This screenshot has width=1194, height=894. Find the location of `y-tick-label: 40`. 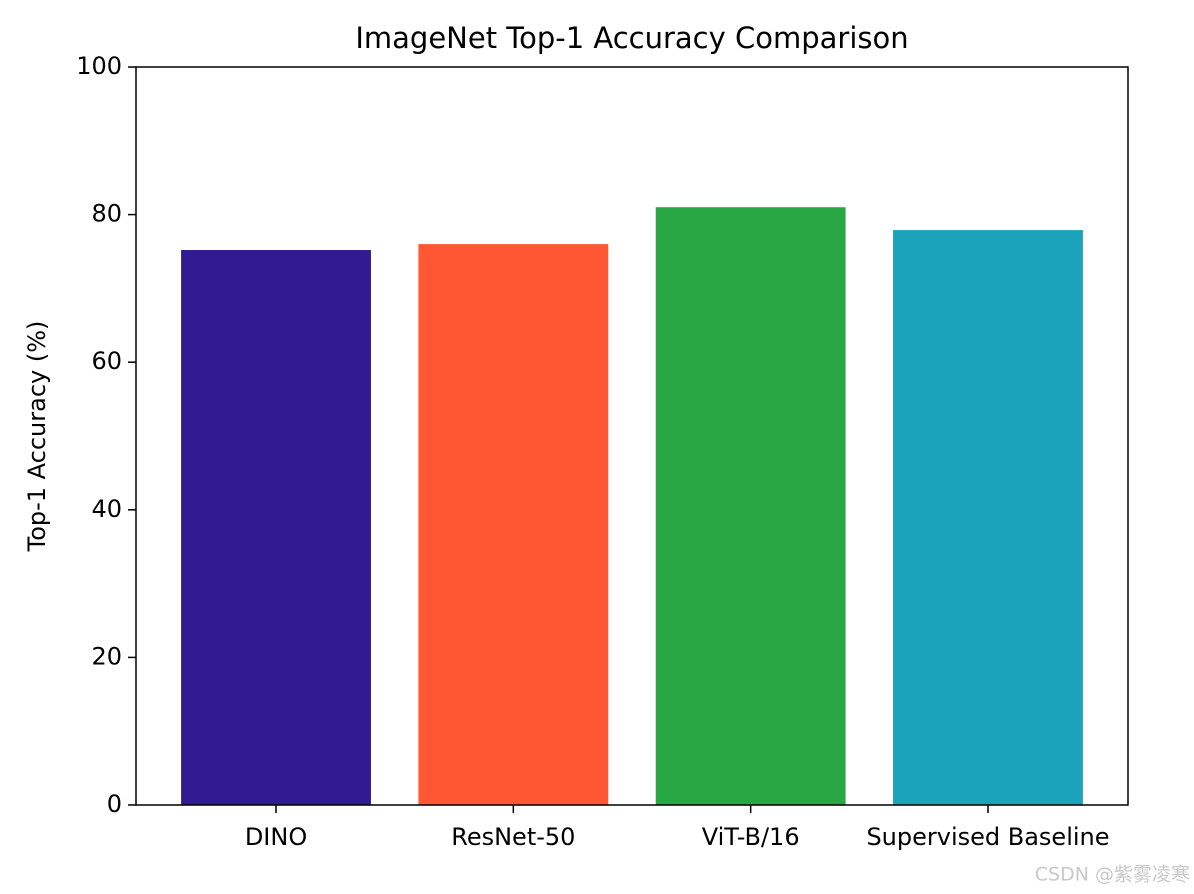

y-tick-label: 40 is located at coordinates (106, 509).